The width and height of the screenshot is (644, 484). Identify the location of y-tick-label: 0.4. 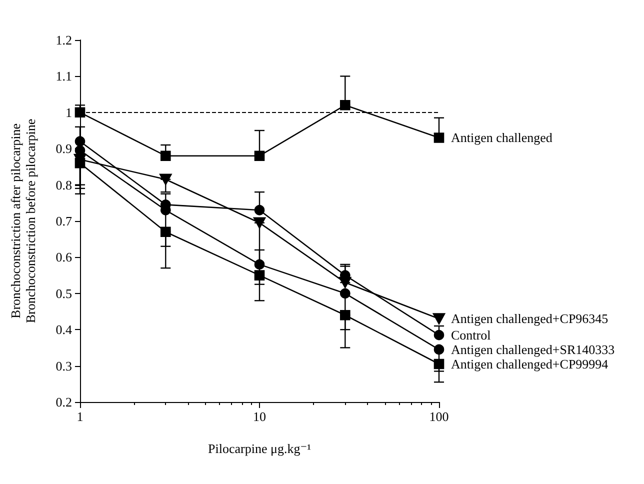
(64, 330).